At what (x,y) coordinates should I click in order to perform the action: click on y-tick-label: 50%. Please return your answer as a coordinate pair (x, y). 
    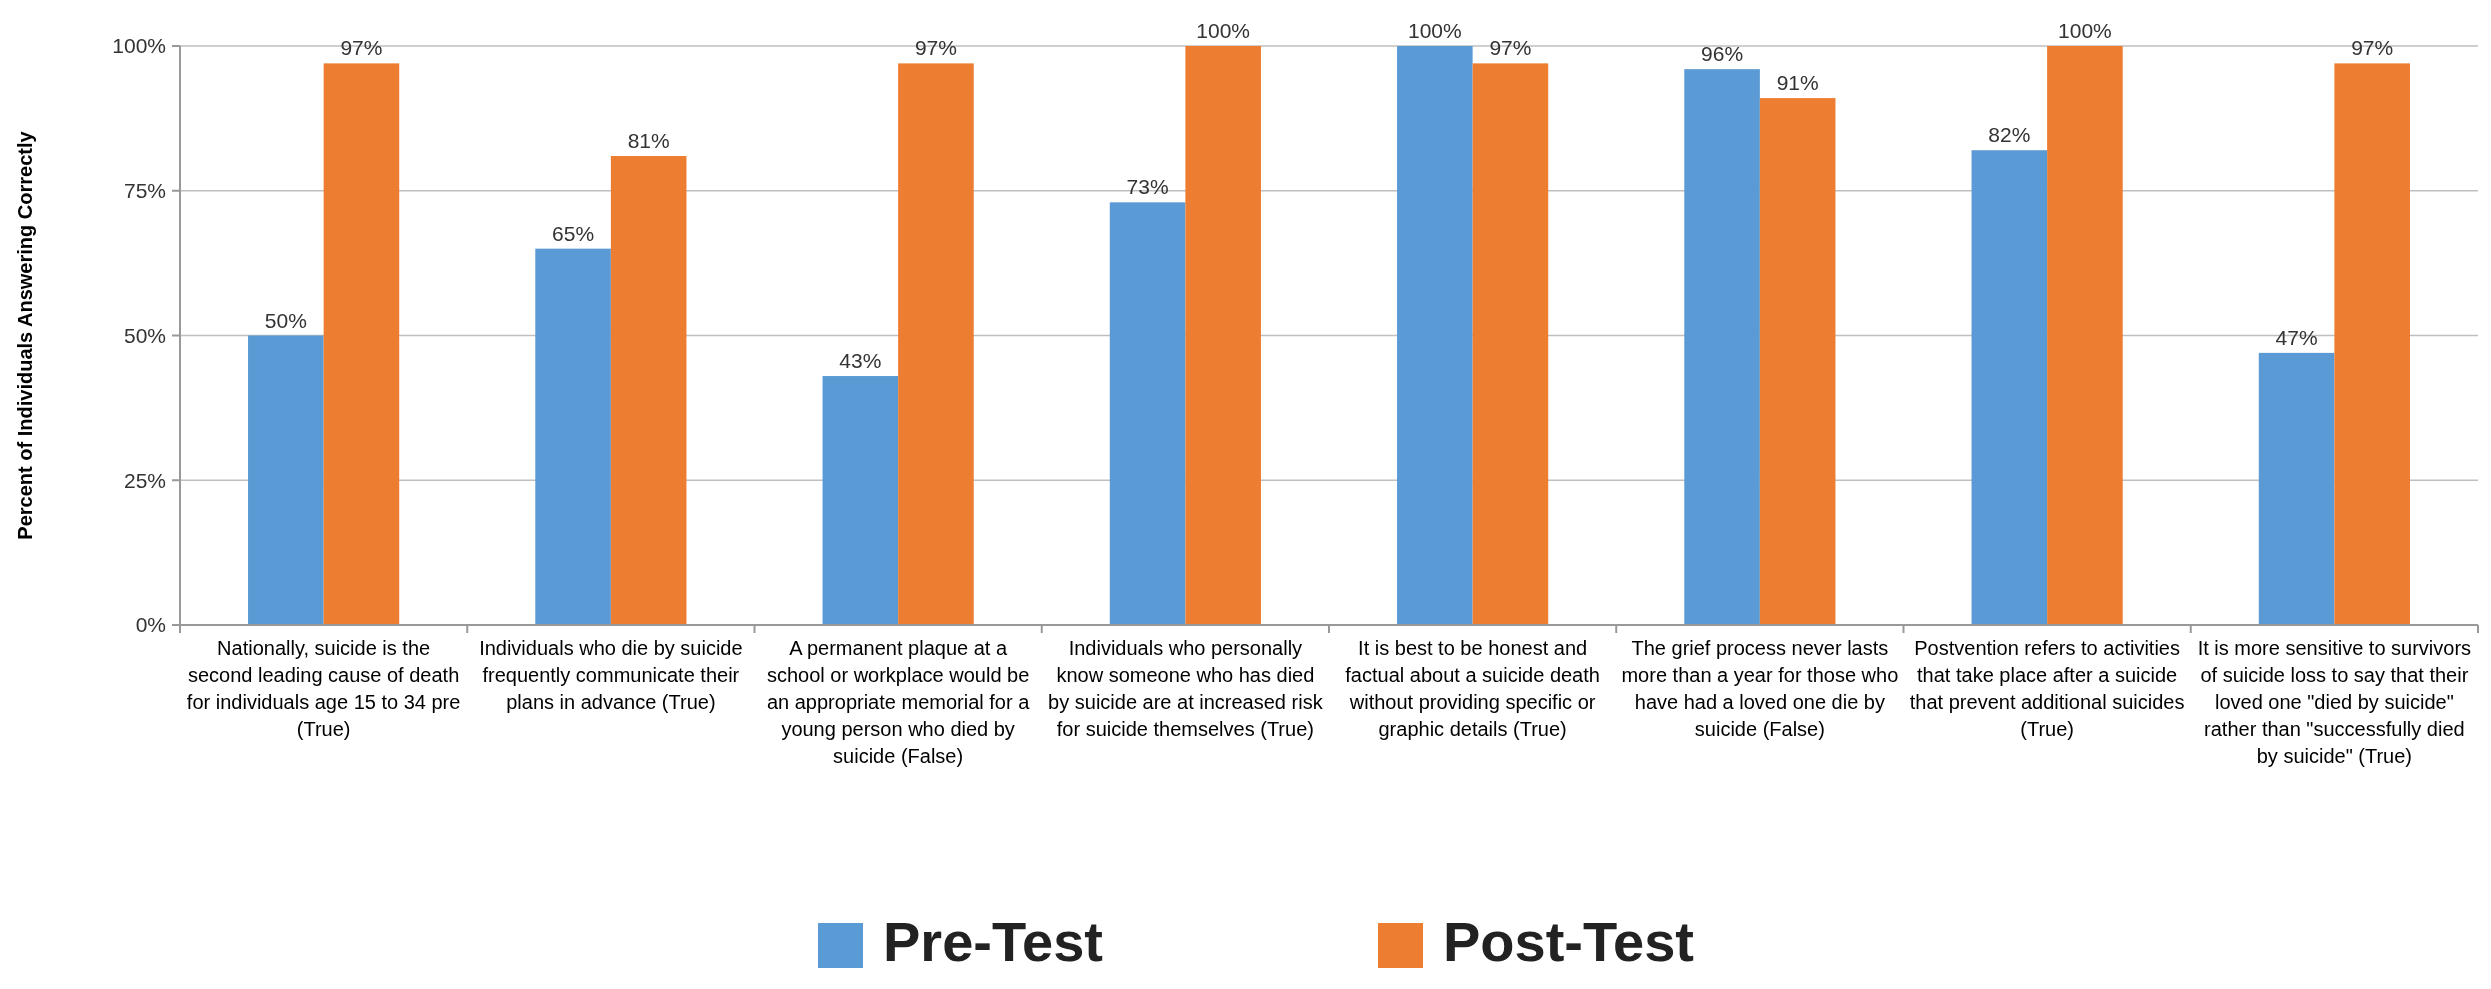
    Looking at the image, I should click on (144, 335).